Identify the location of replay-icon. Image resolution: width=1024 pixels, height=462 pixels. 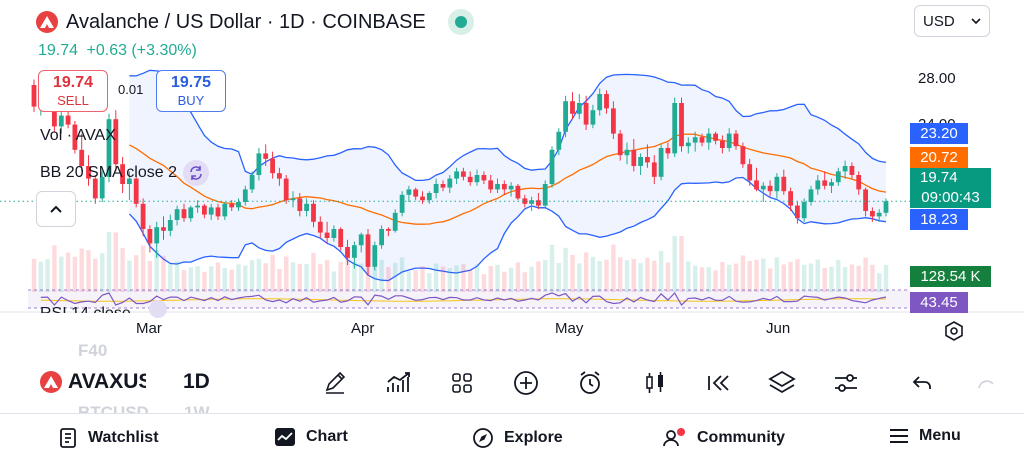
(718, 383).